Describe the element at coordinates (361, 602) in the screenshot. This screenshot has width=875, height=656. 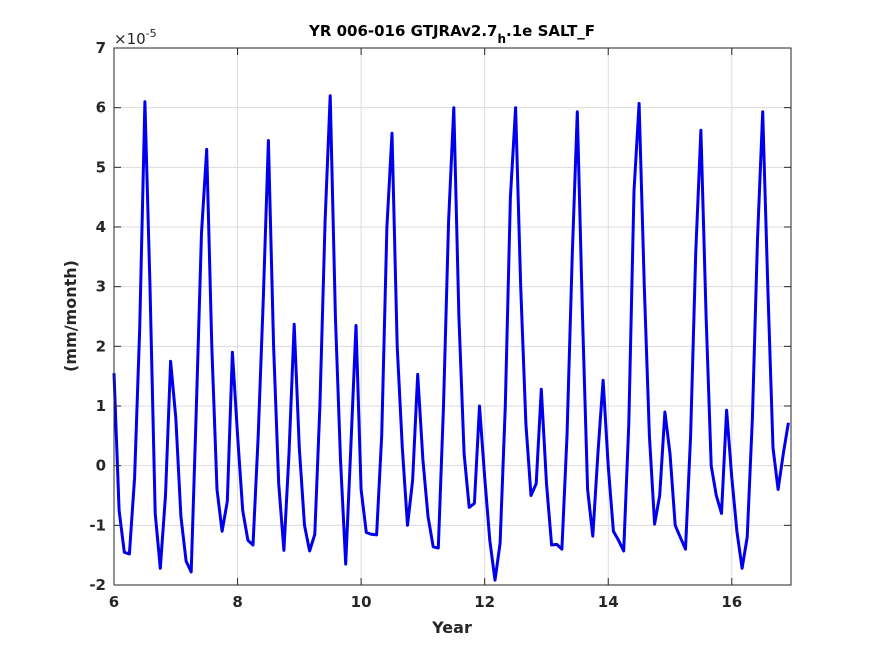
I see `x-tick-label: 10` at that location.